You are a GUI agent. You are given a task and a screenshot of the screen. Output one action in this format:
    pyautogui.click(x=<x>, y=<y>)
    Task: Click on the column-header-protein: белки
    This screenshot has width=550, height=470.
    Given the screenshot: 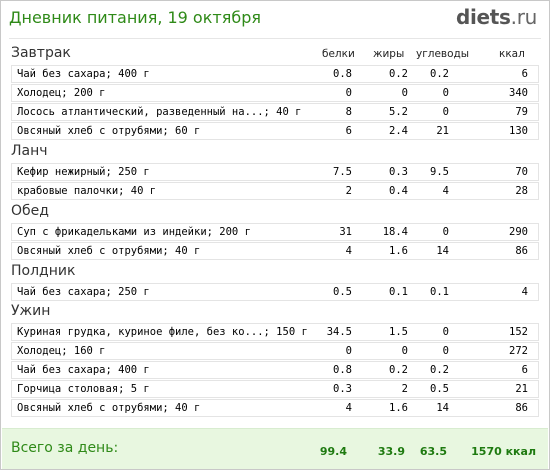 What is the action you would take?
    pyautogui.click(x=338, y=54)
    